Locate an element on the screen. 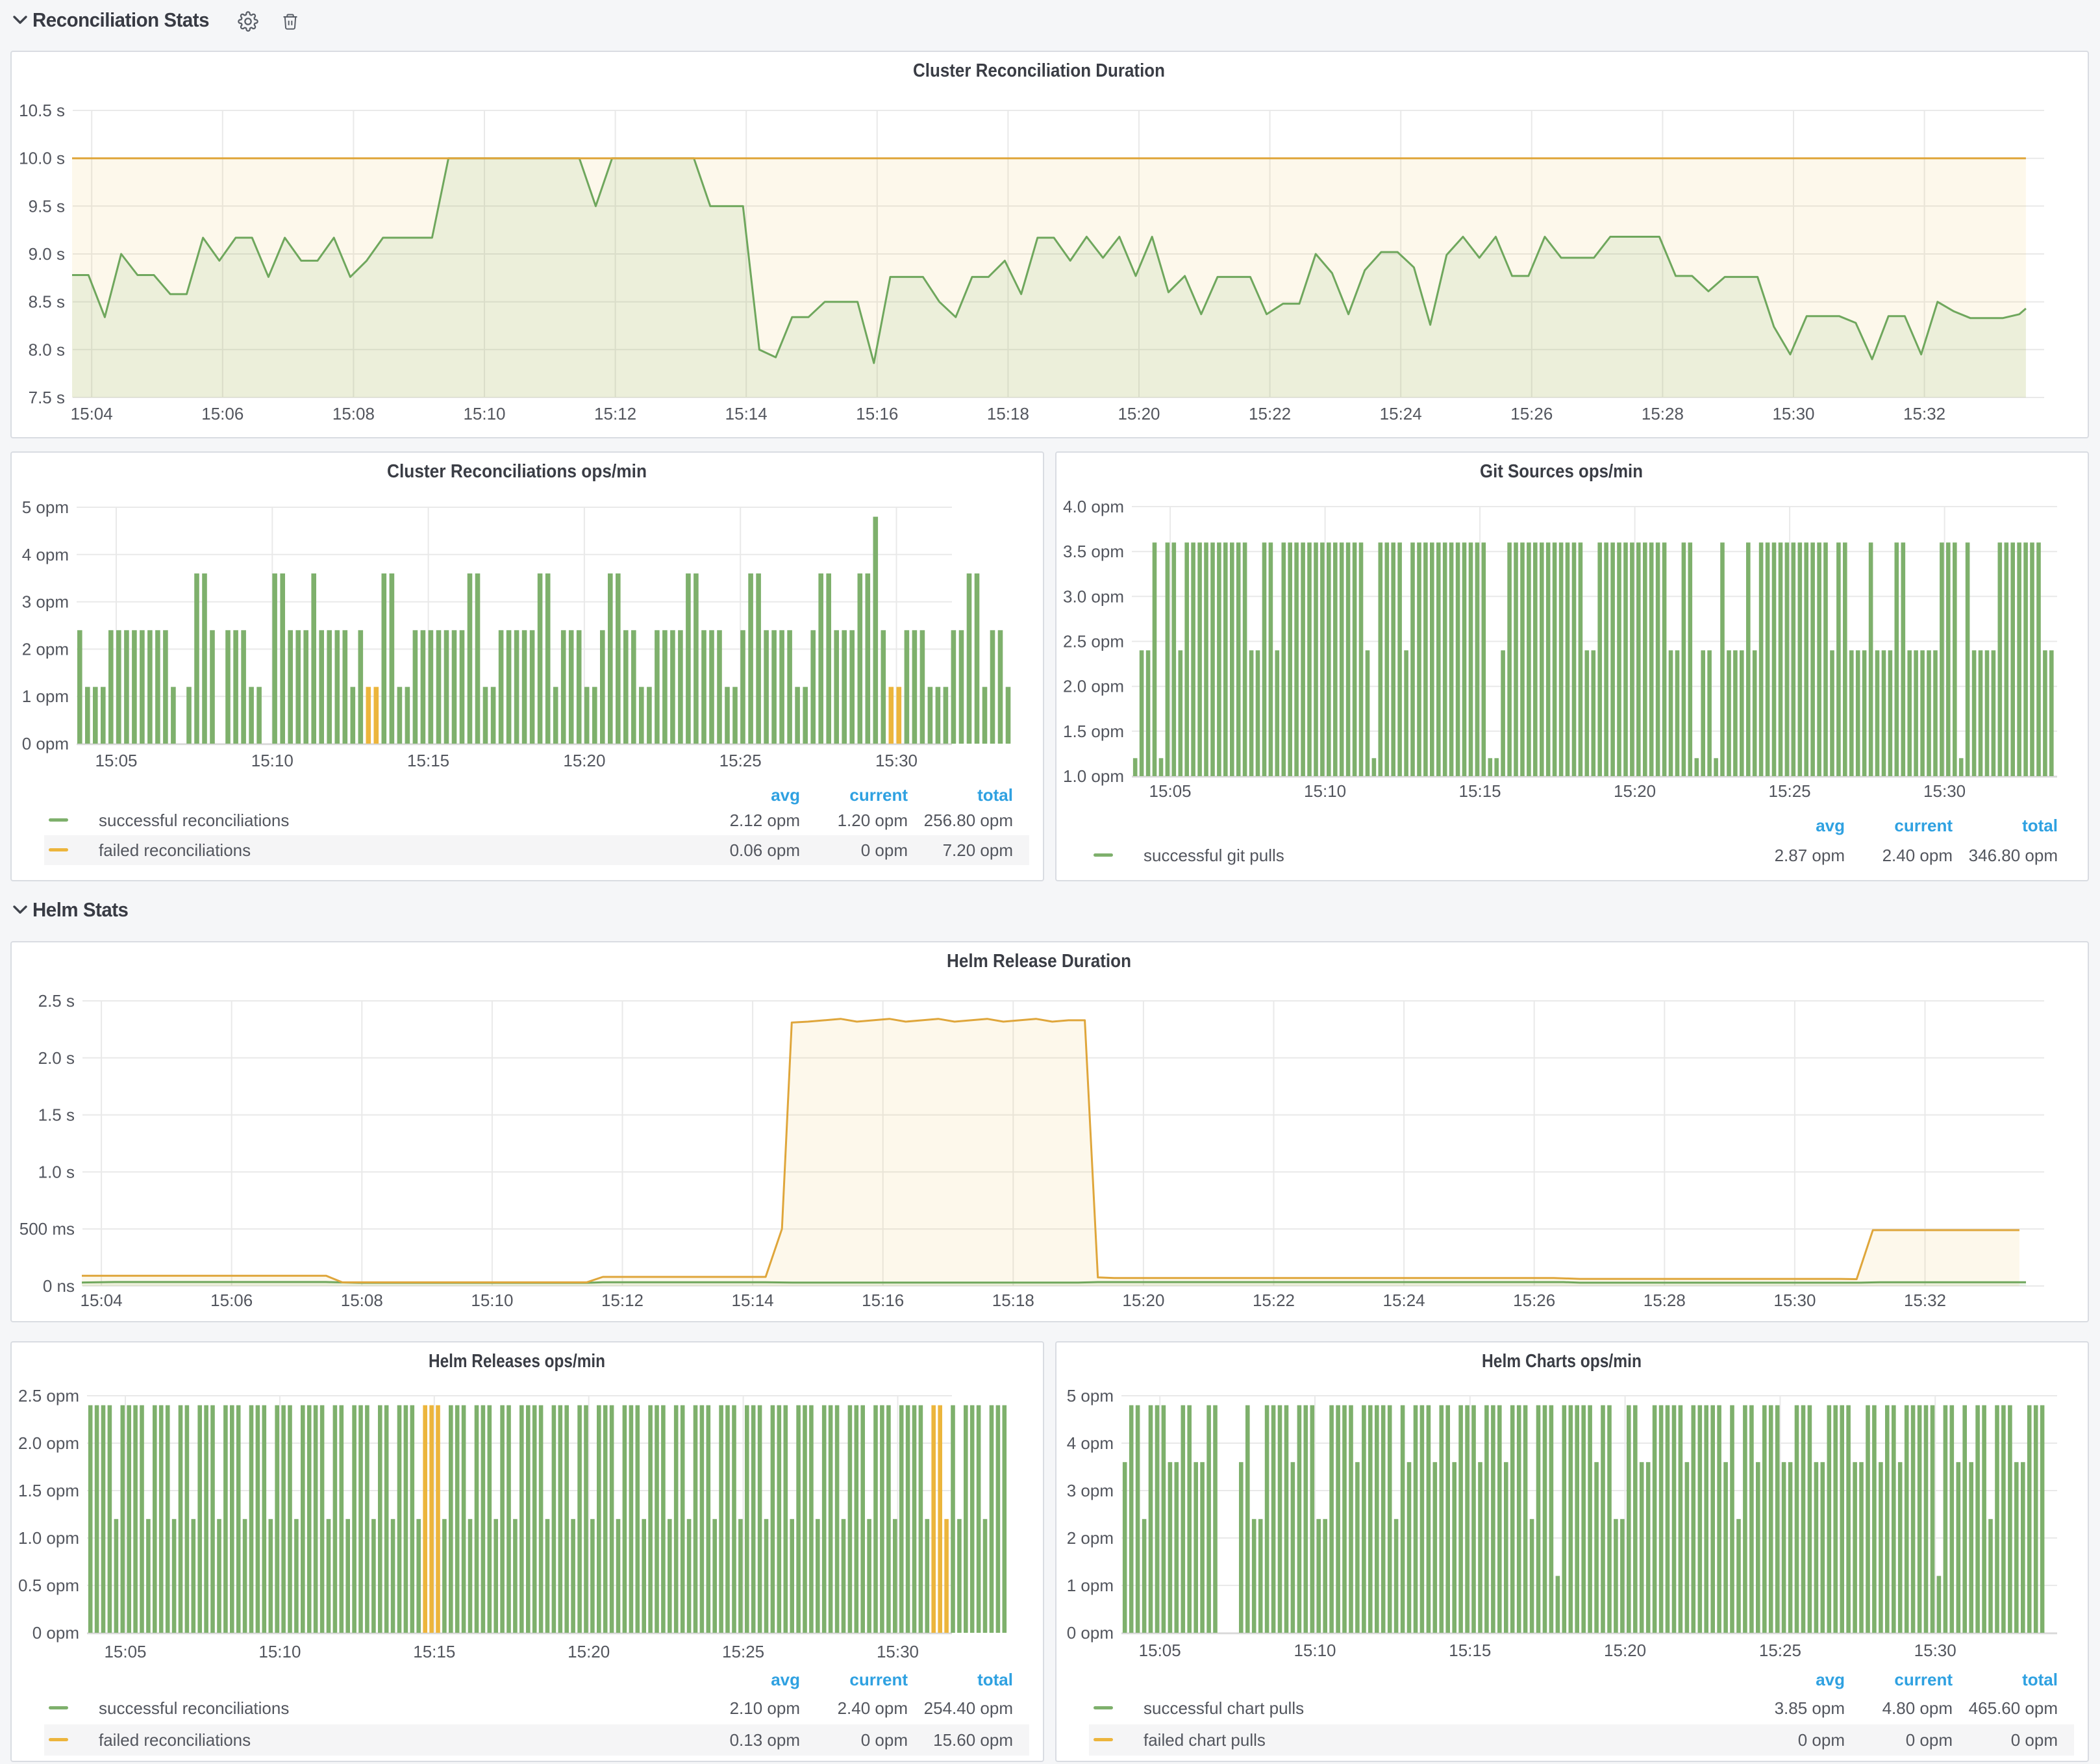  svg-text: 8.0 s is located at coordinates (47, 349).